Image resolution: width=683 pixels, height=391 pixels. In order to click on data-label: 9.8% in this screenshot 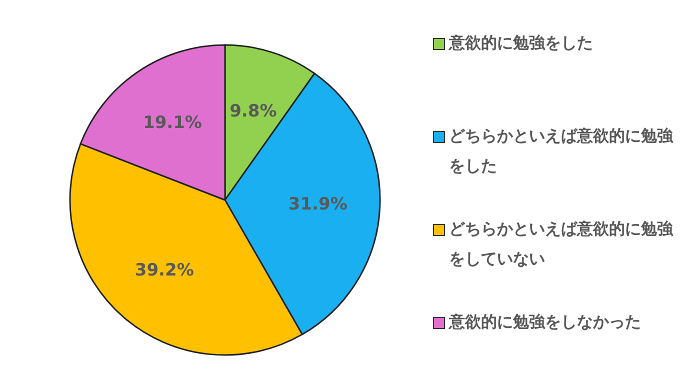, I will do `click(253, 111)`.